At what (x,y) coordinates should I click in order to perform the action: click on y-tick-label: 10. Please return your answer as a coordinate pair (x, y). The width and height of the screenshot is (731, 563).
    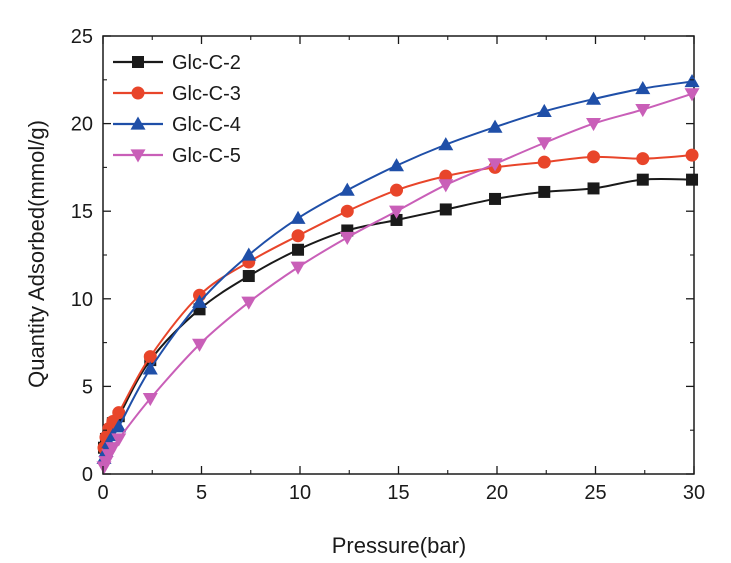
    Looking at the image, I should click on (82, 300).